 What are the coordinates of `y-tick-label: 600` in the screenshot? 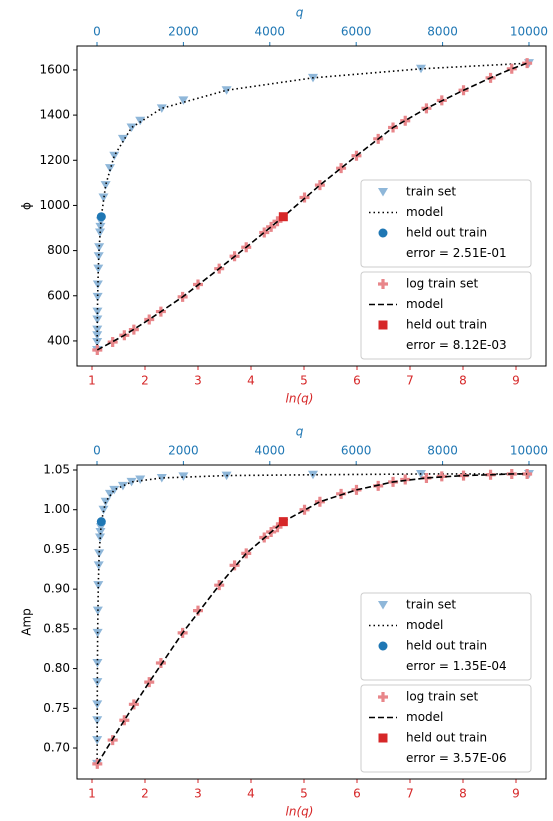 It's located at (58, 295).